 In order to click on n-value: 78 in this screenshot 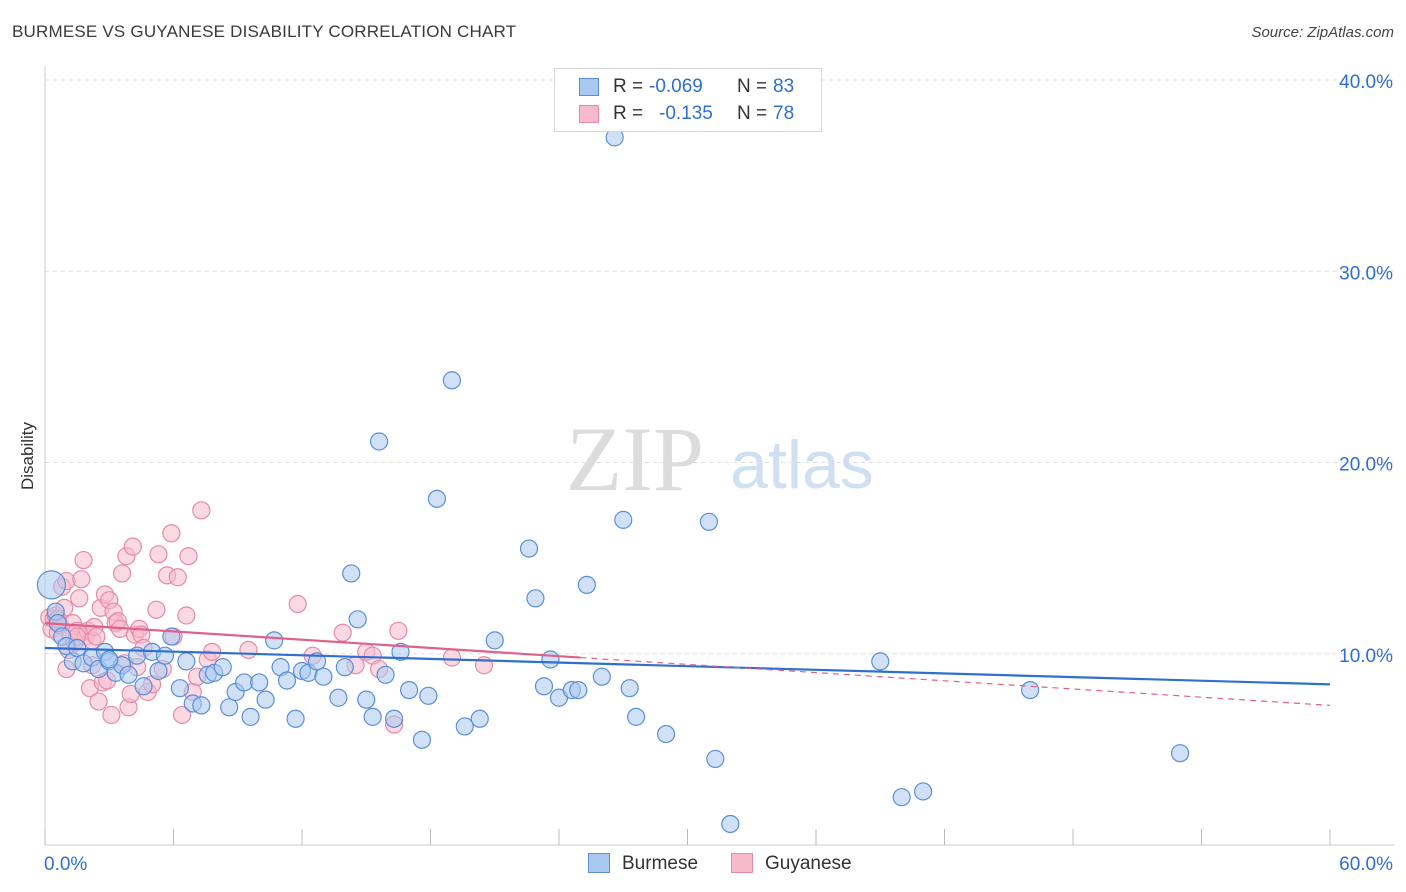, I will do `click(784, 113)`.